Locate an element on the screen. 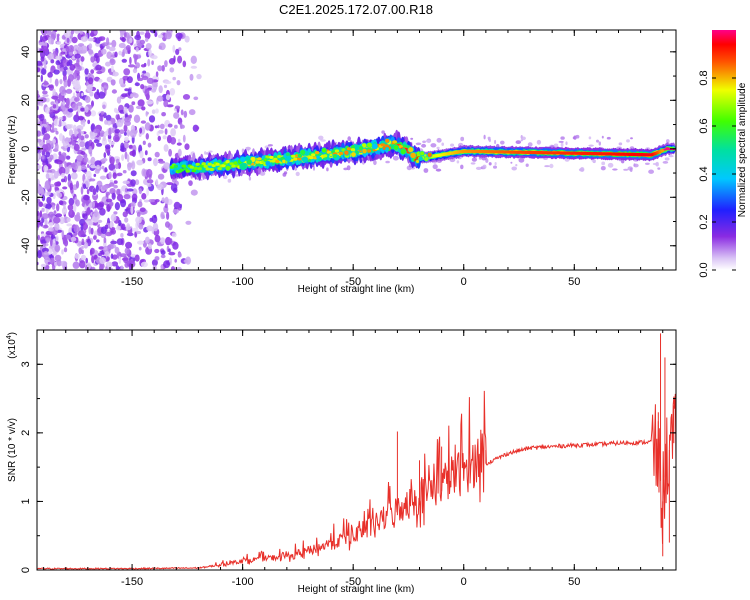 This screenshot has width=750, height=600. x-tick-label: 0 is located at coordinates (464, 582).